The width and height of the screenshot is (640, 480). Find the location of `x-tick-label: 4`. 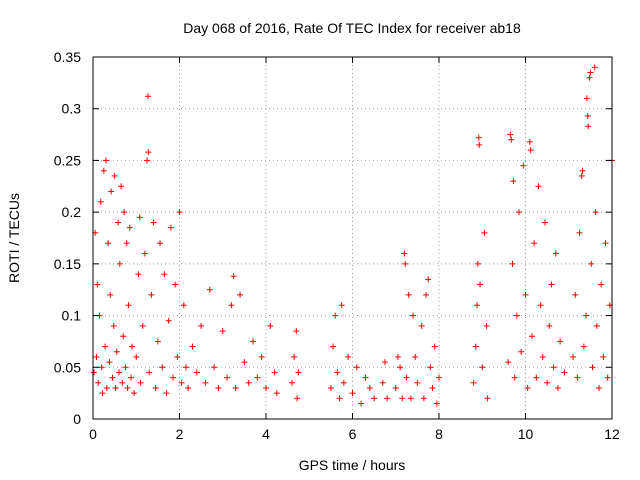

x-tick-label: 4 is located at coordinates (266, 434).